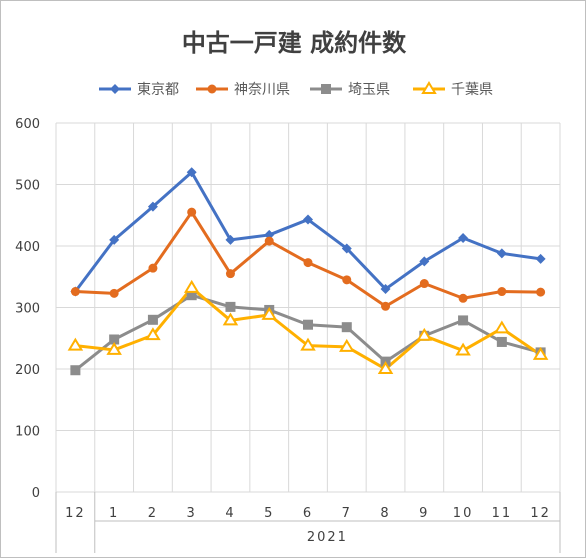  Describe the element at coordinates (158, 90) in the screenshot. I see `legend-label: 東京都` at that location.